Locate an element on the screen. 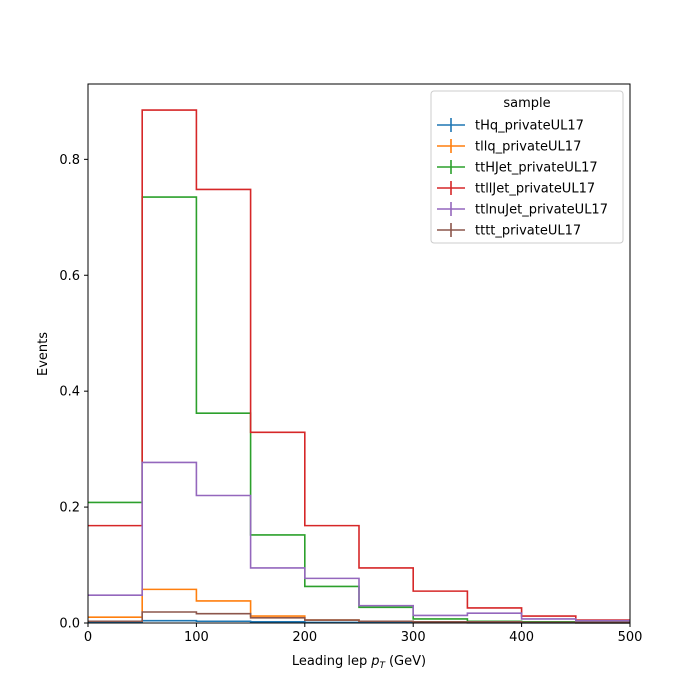 Image resolution: width=700 pixels, height=700 pixels. legend-label: ttllJet_privateUL17 is located at coordinates (535, 189).